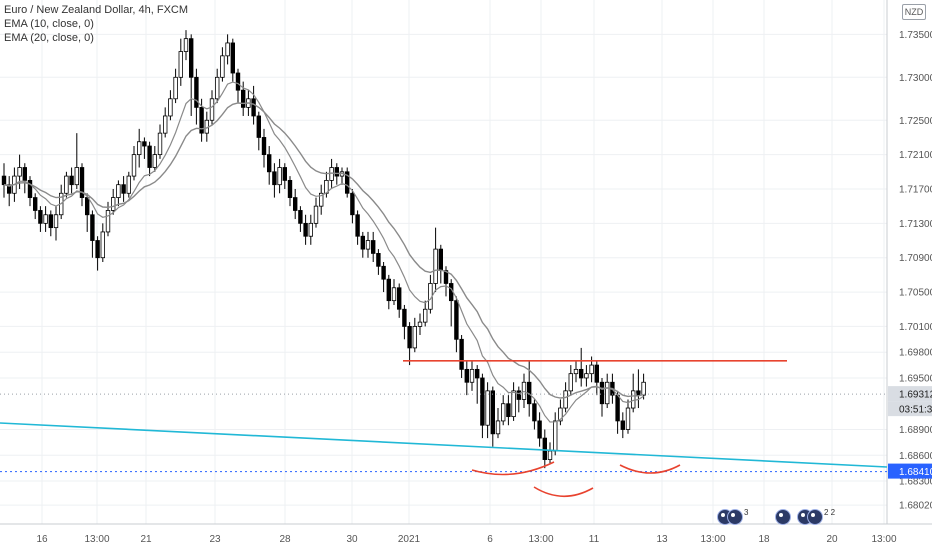  Describe the element at coordinates (914, 12) in the screenshot. I see `currency-badge: NZD` at that location.